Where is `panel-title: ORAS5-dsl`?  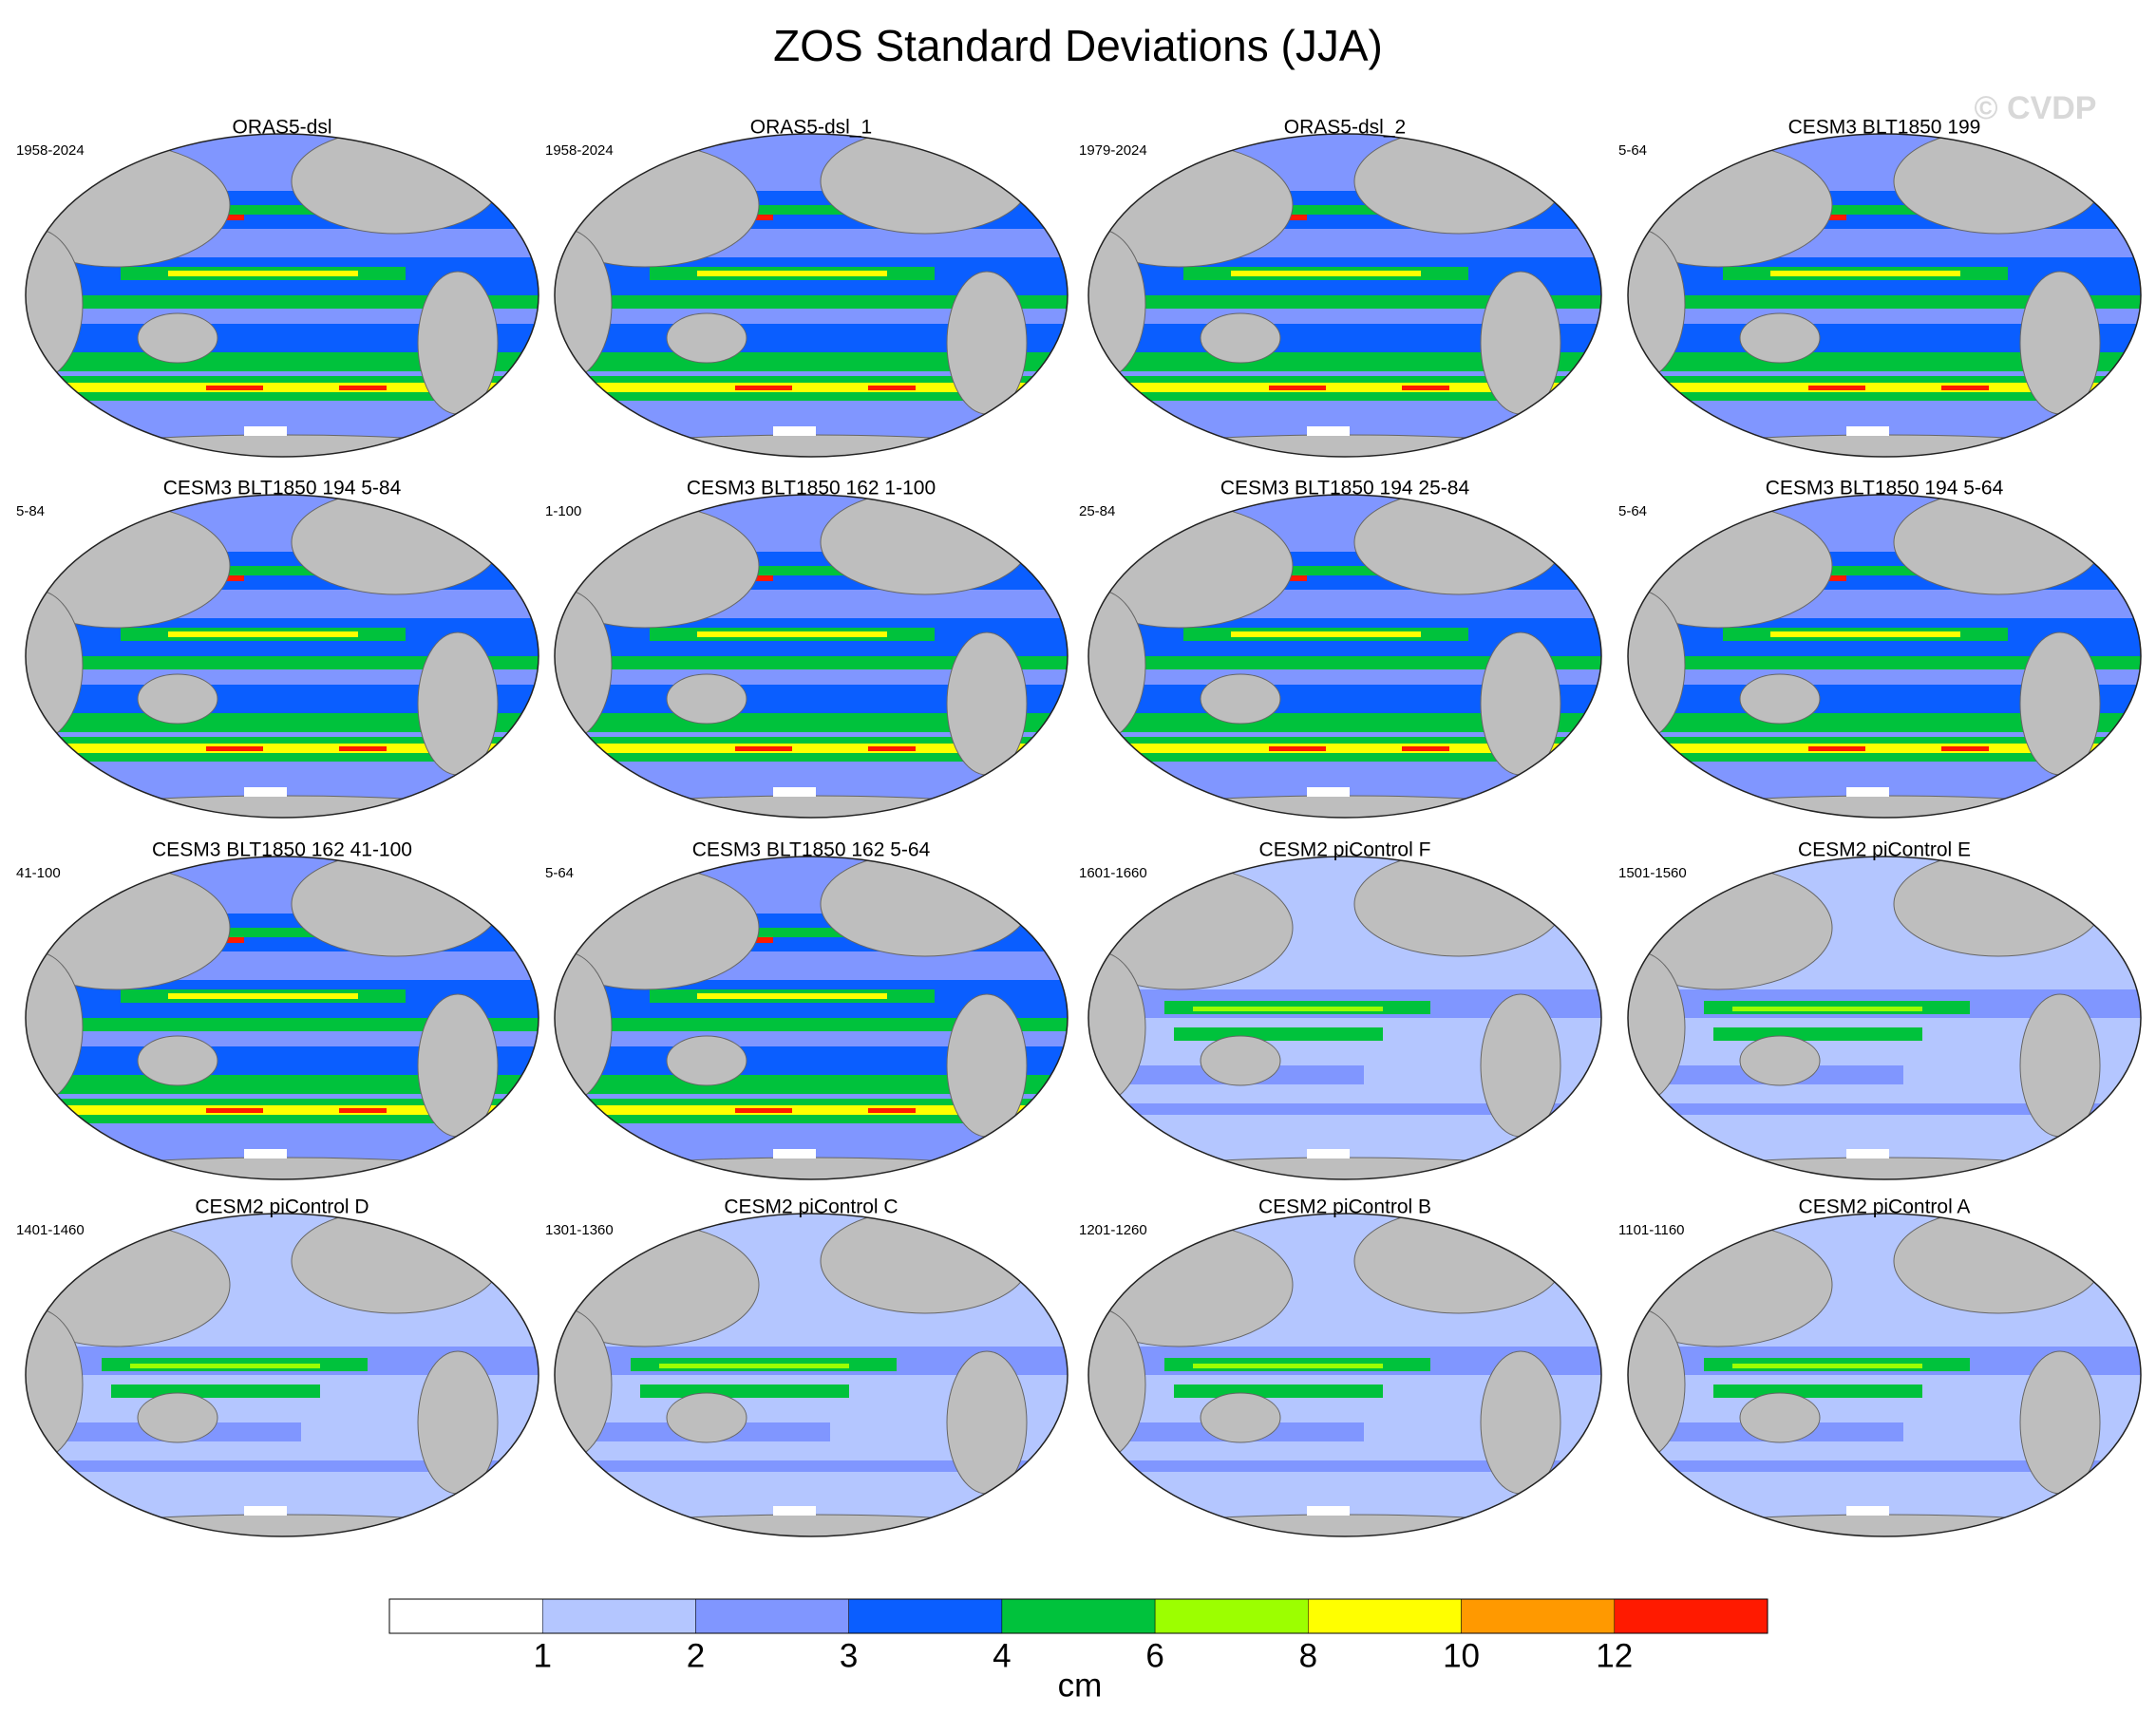 panel-title: ORAS5-dsl is located at coordinates (282, 128).